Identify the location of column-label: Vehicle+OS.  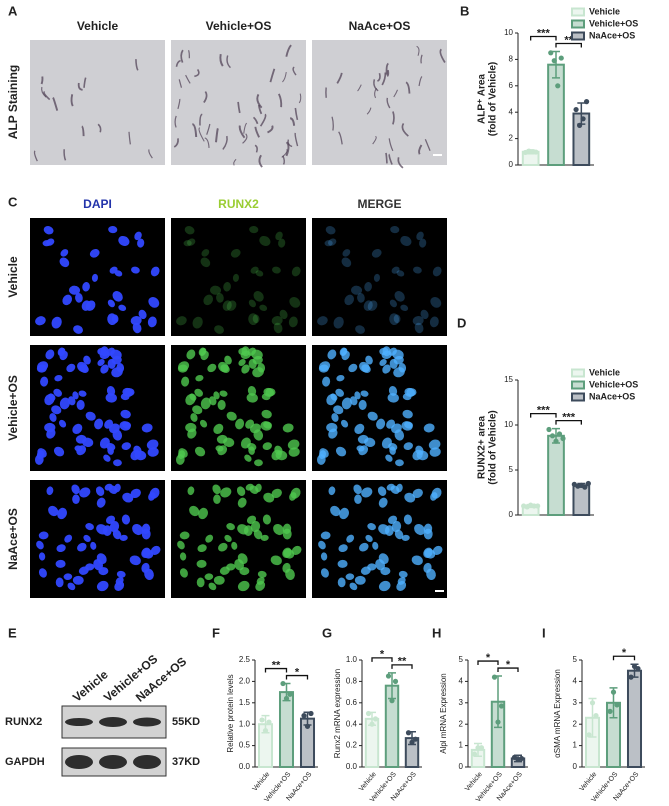
(239, 26).